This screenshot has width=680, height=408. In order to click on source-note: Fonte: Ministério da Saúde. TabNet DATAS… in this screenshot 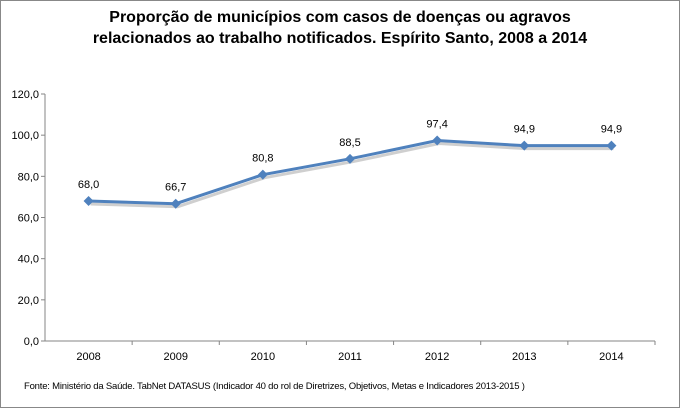, I will do `click(274, 386)`.